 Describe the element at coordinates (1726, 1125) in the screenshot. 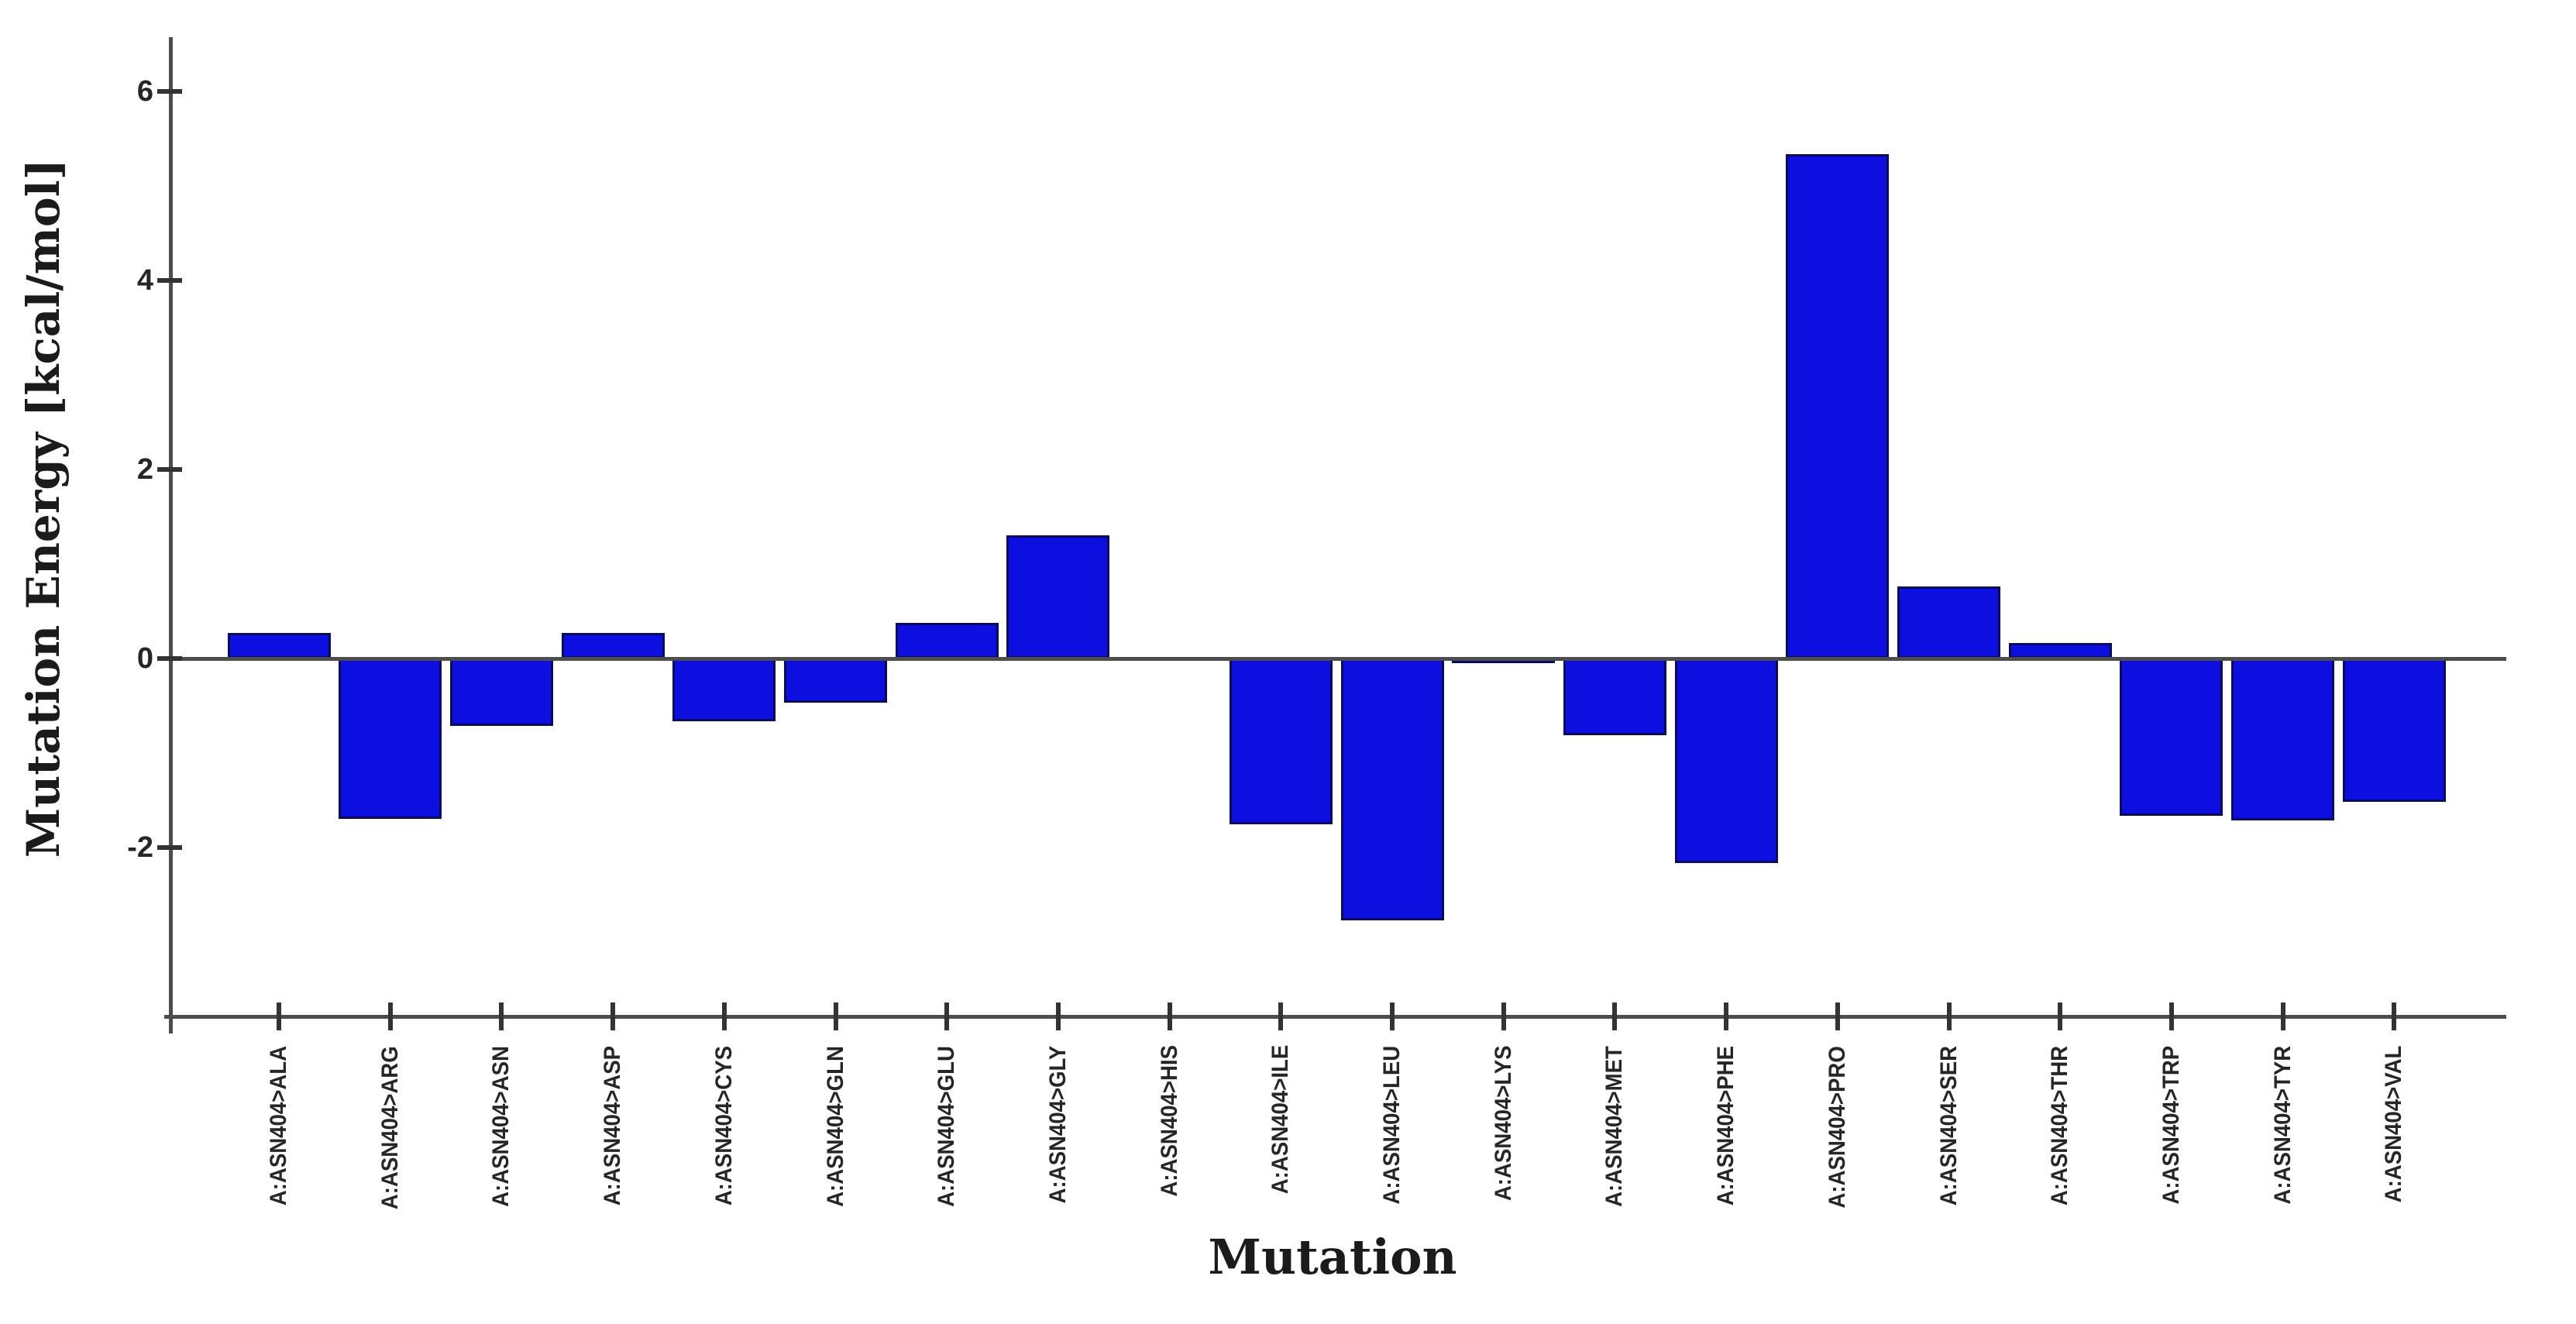

I see `x-tick-label-PHE: A:ASN404>PHE` at that location.